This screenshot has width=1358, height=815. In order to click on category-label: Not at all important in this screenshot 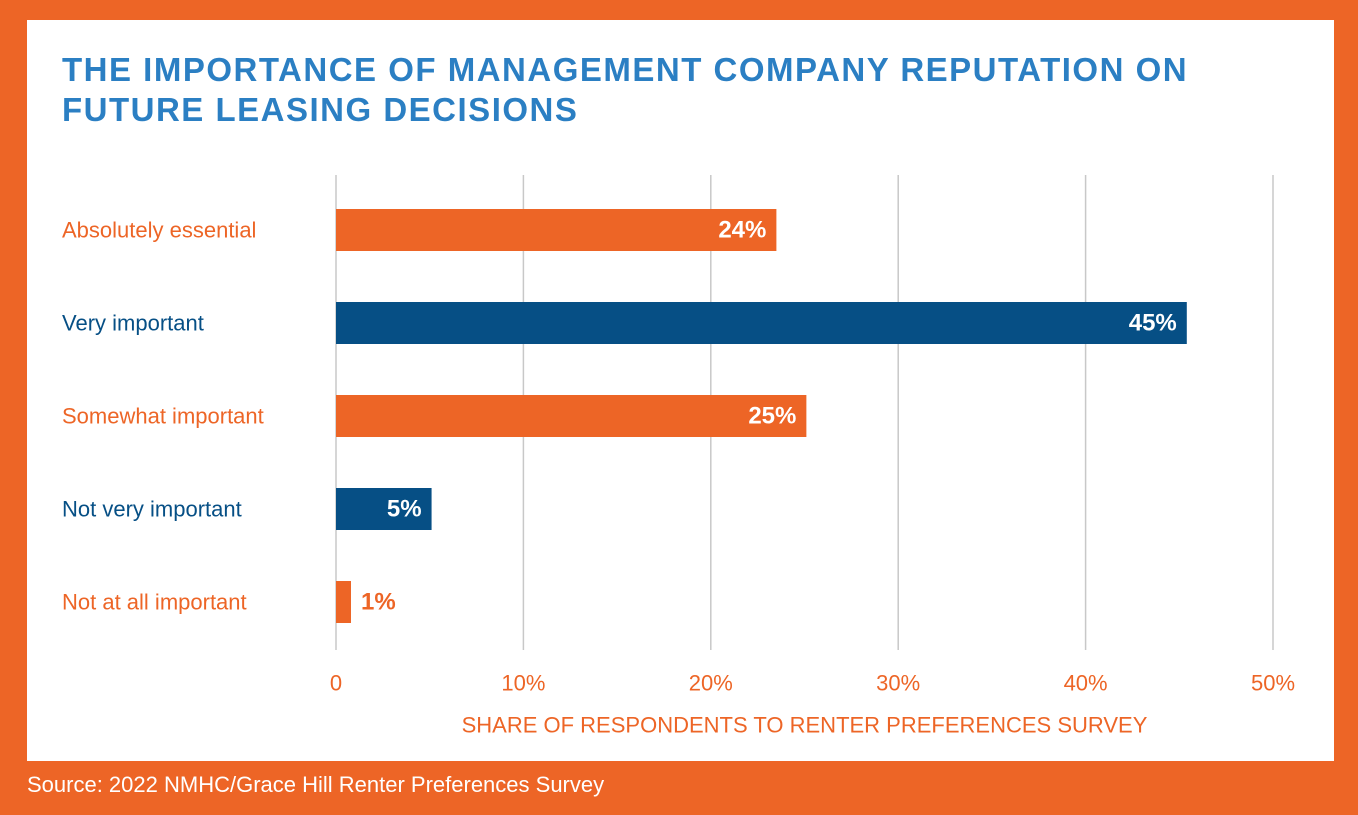, I will do `click(154, 602)`.